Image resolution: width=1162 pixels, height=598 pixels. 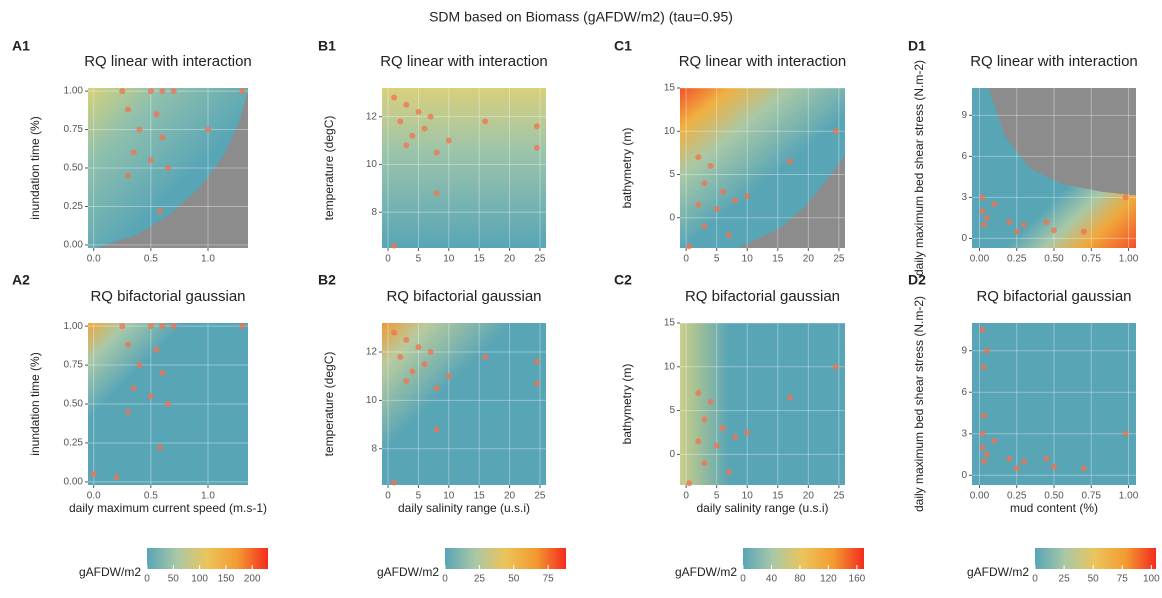 I want to click on colorbar-tick-label: 80, so click(x=800, y=579).